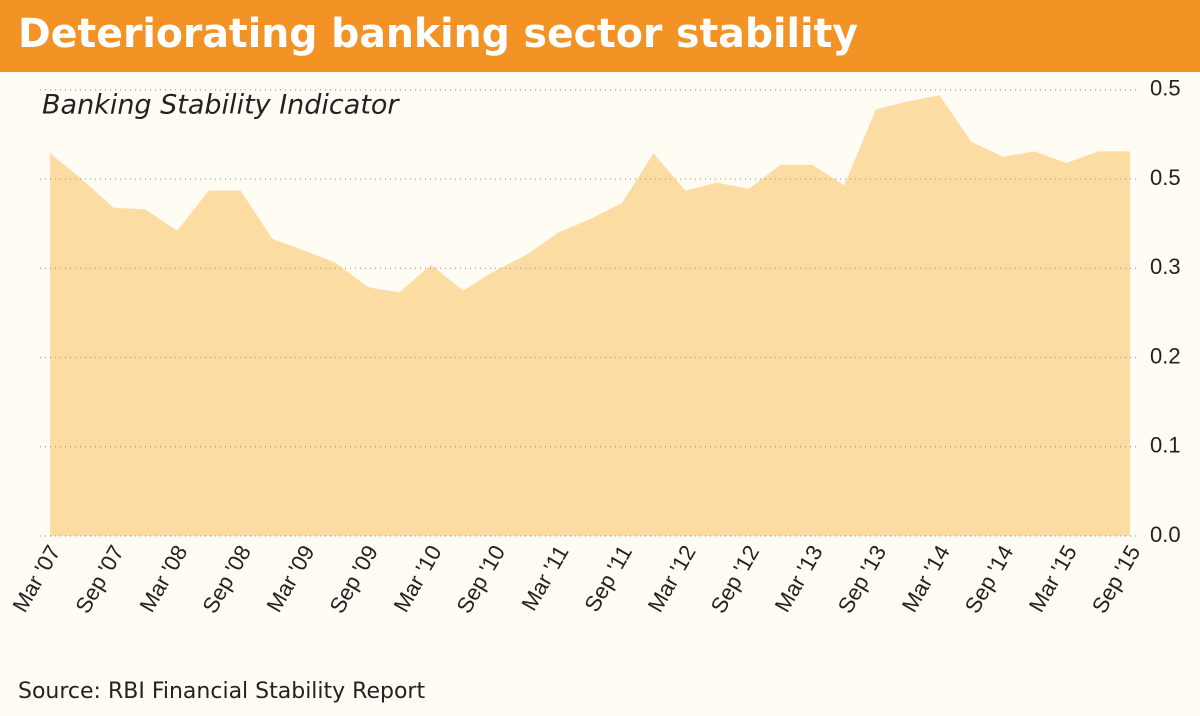  Describe the element at coordinates (438, 34) in the screenshot. I see `chart-title: Deteriorating banking sector stability` at that location.